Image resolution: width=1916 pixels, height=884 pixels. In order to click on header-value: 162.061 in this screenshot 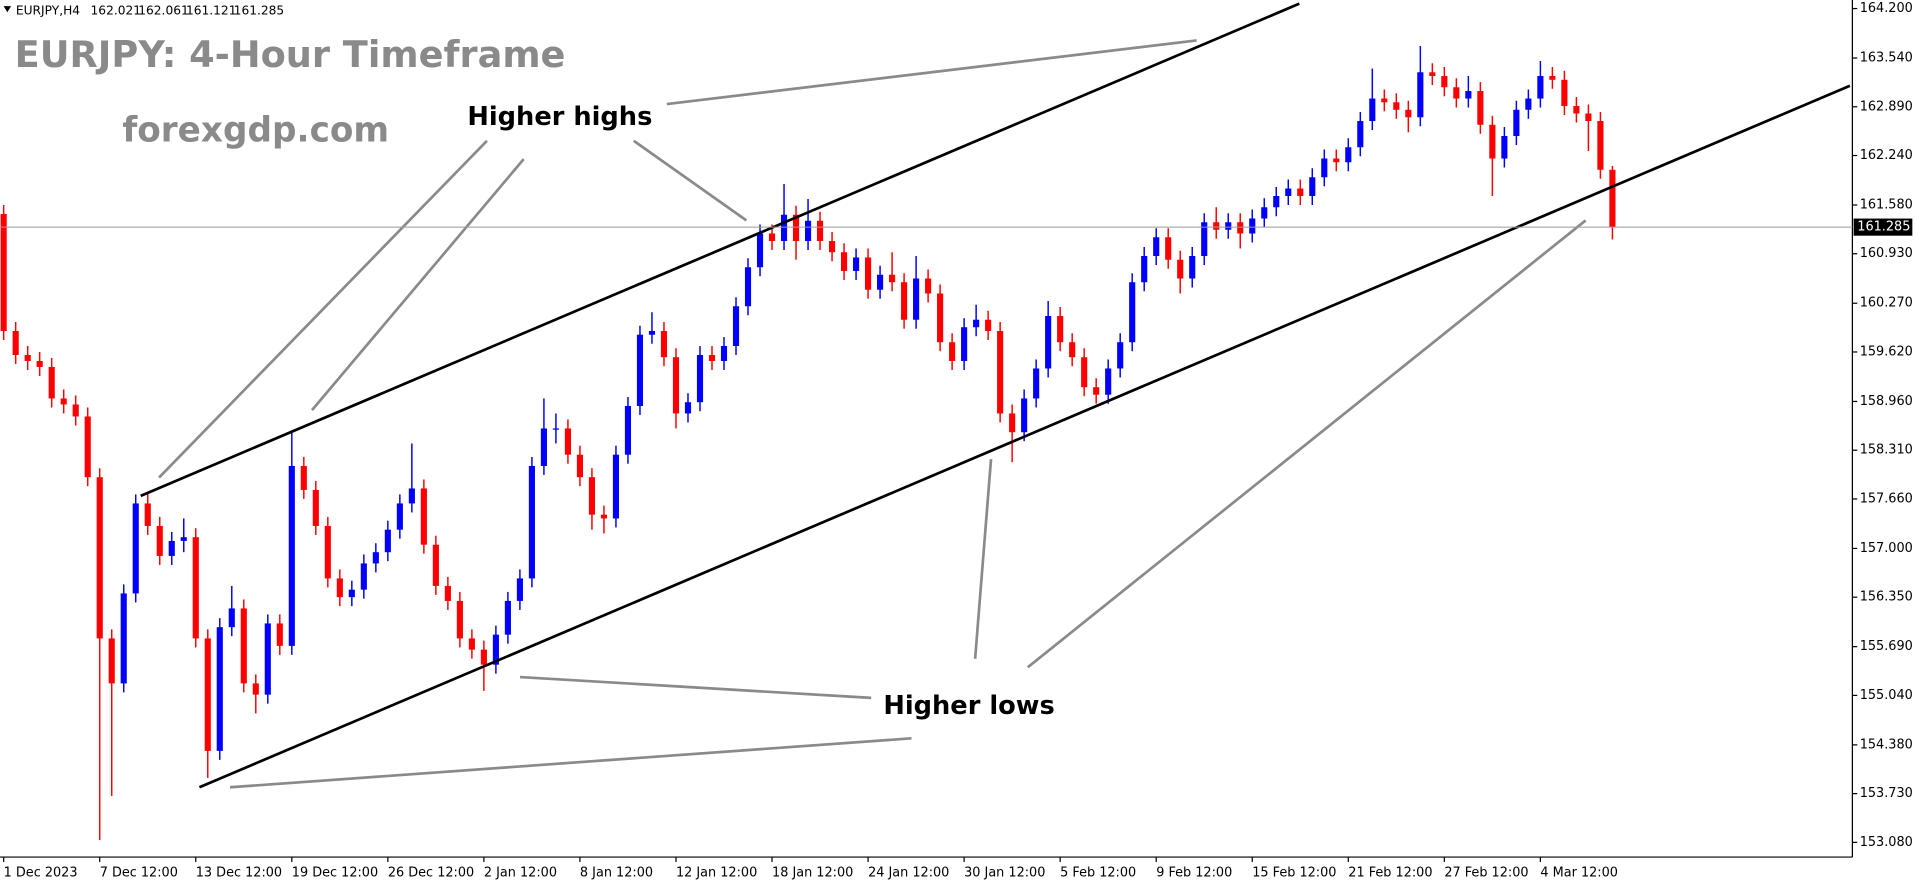, I will do `click(163, 11)`.